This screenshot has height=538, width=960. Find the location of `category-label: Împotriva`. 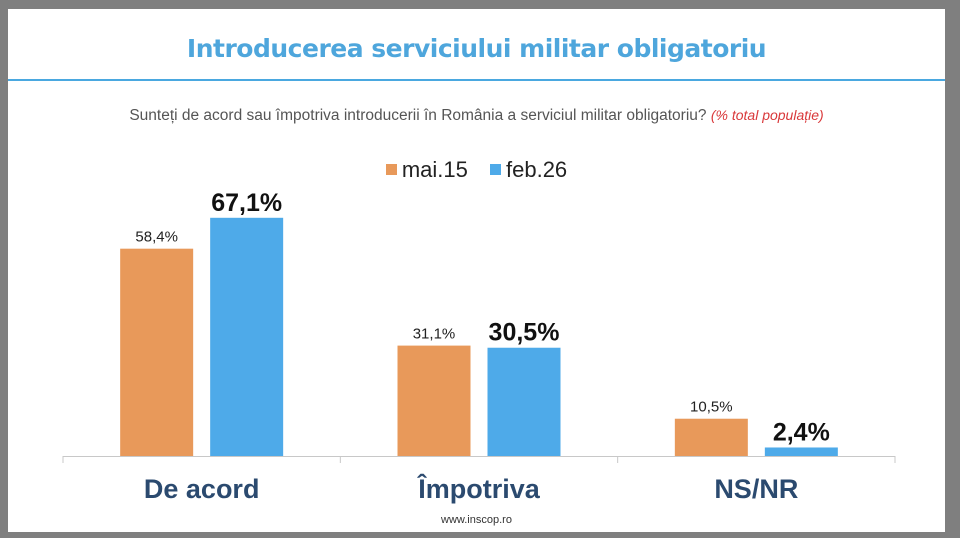

category-label: Împotriva is located at coordinates (478, 488).